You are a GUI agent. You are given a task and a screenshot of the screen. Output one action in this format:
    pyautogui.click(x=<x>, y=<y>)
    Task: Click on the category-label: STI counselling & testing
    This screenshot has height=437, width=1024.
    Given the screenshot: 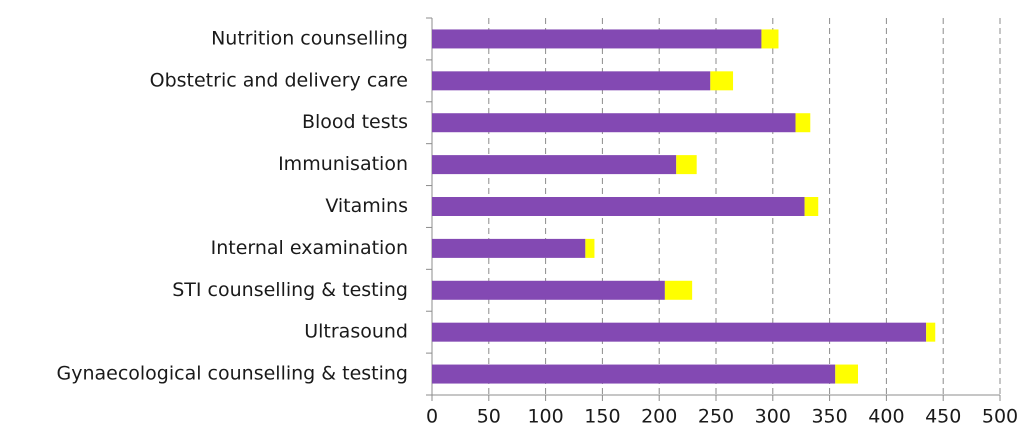 What is the action you would take?
    pyautogui.click(x=290, y=290)
    